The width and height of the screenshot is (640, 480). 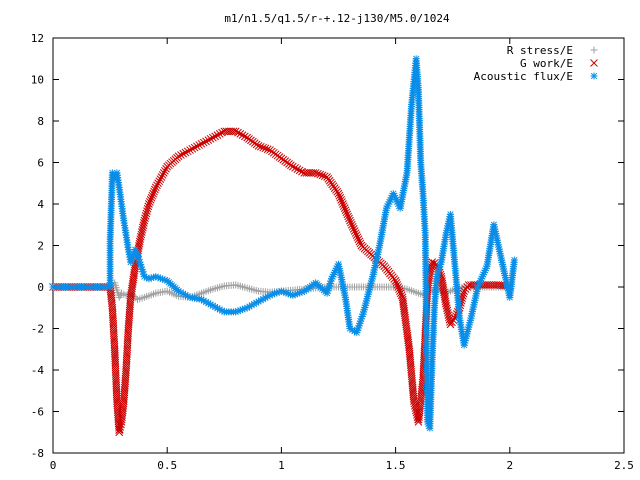 I want to click on y-tick-label: 2, so click(x=40, y=246).